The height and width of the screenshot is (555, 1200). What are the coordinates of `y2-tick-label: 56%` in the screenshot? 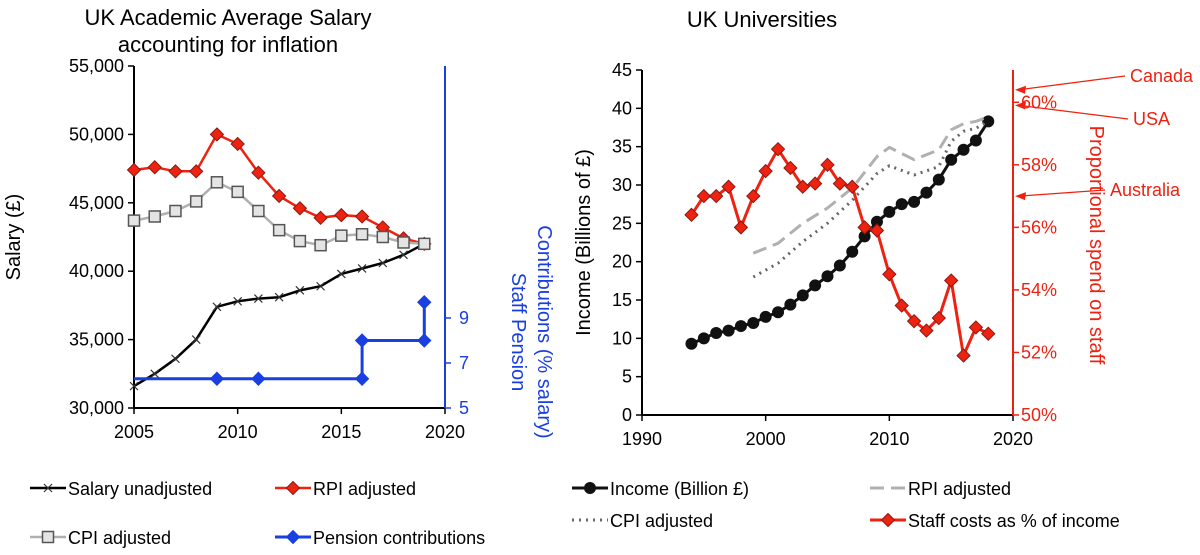 It's located at (1039, 227).